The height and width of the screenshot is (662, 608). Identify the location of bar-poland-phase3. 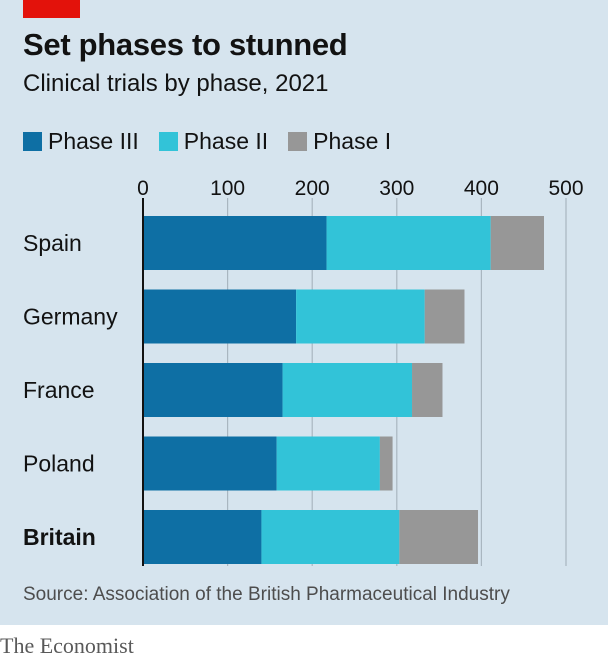
(210, 463).